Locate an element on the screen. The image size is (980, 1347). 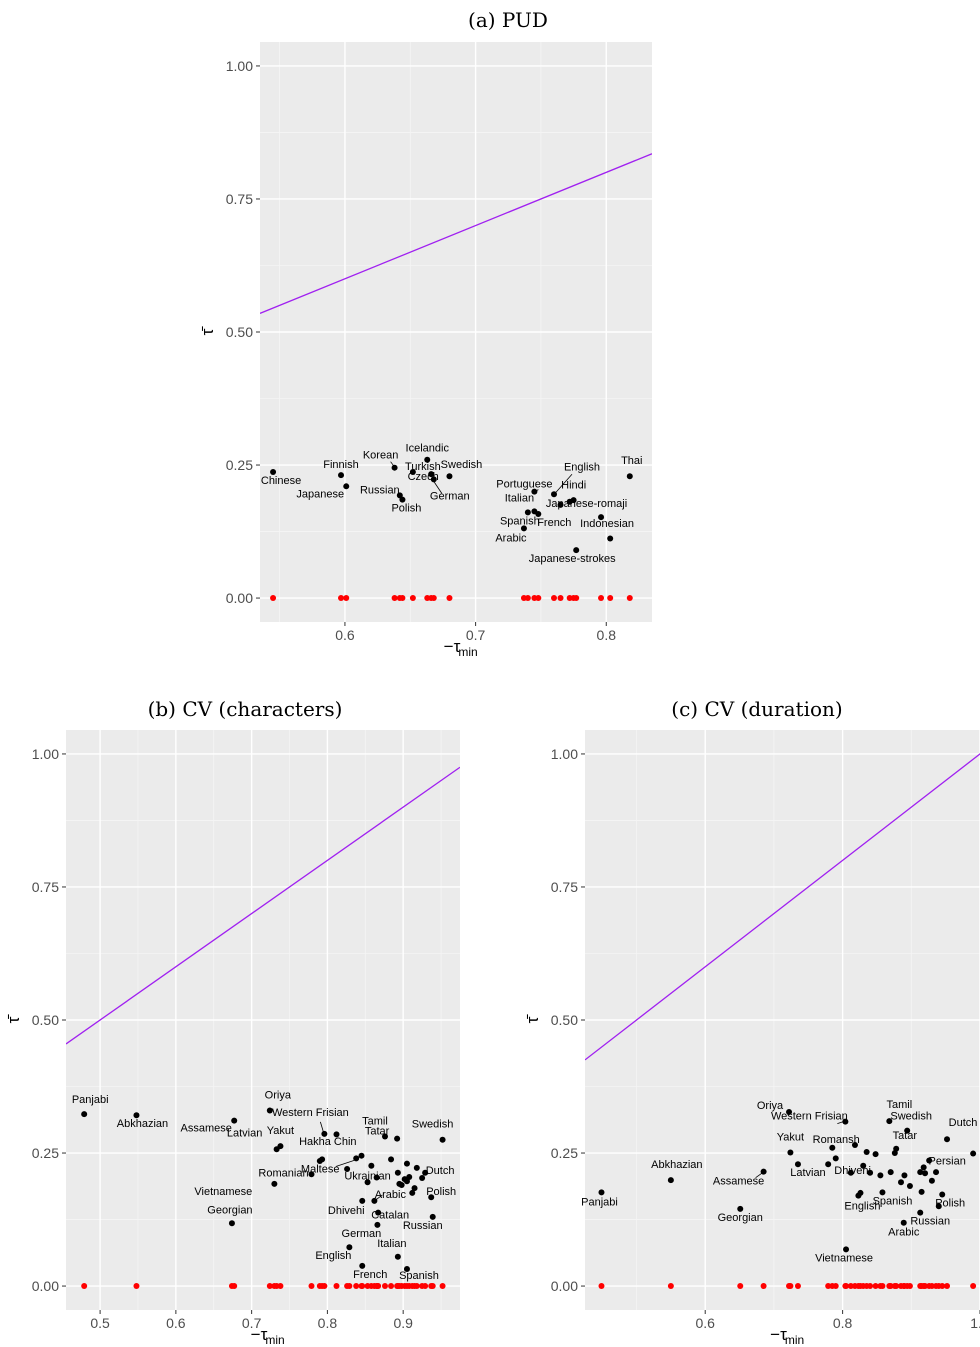
x-axis-subscript: min is located at coordinates (274, 1340).